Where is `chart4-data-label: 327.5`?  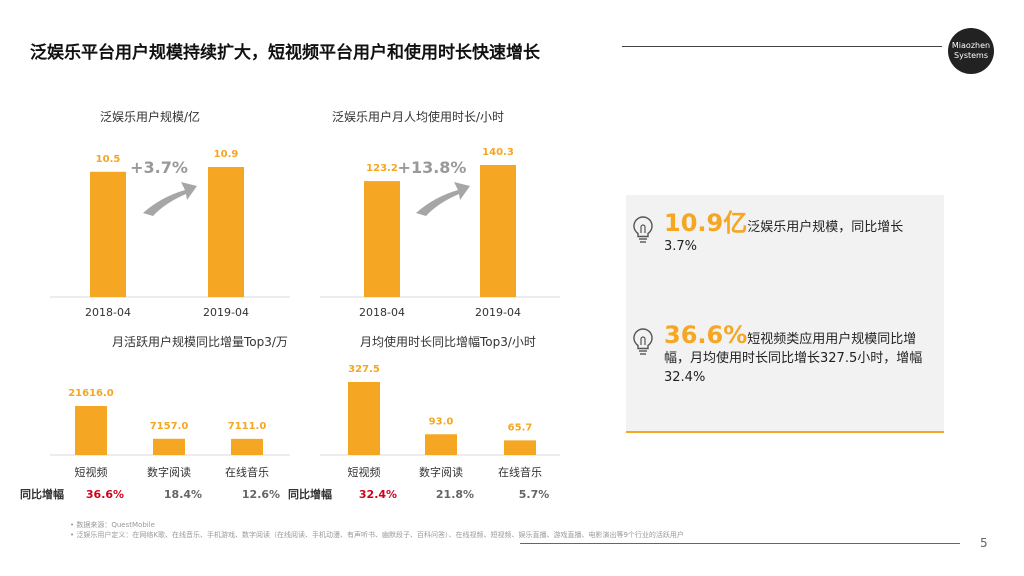
chart4-data-label: 327.5 is located at coordinates (364, 369).